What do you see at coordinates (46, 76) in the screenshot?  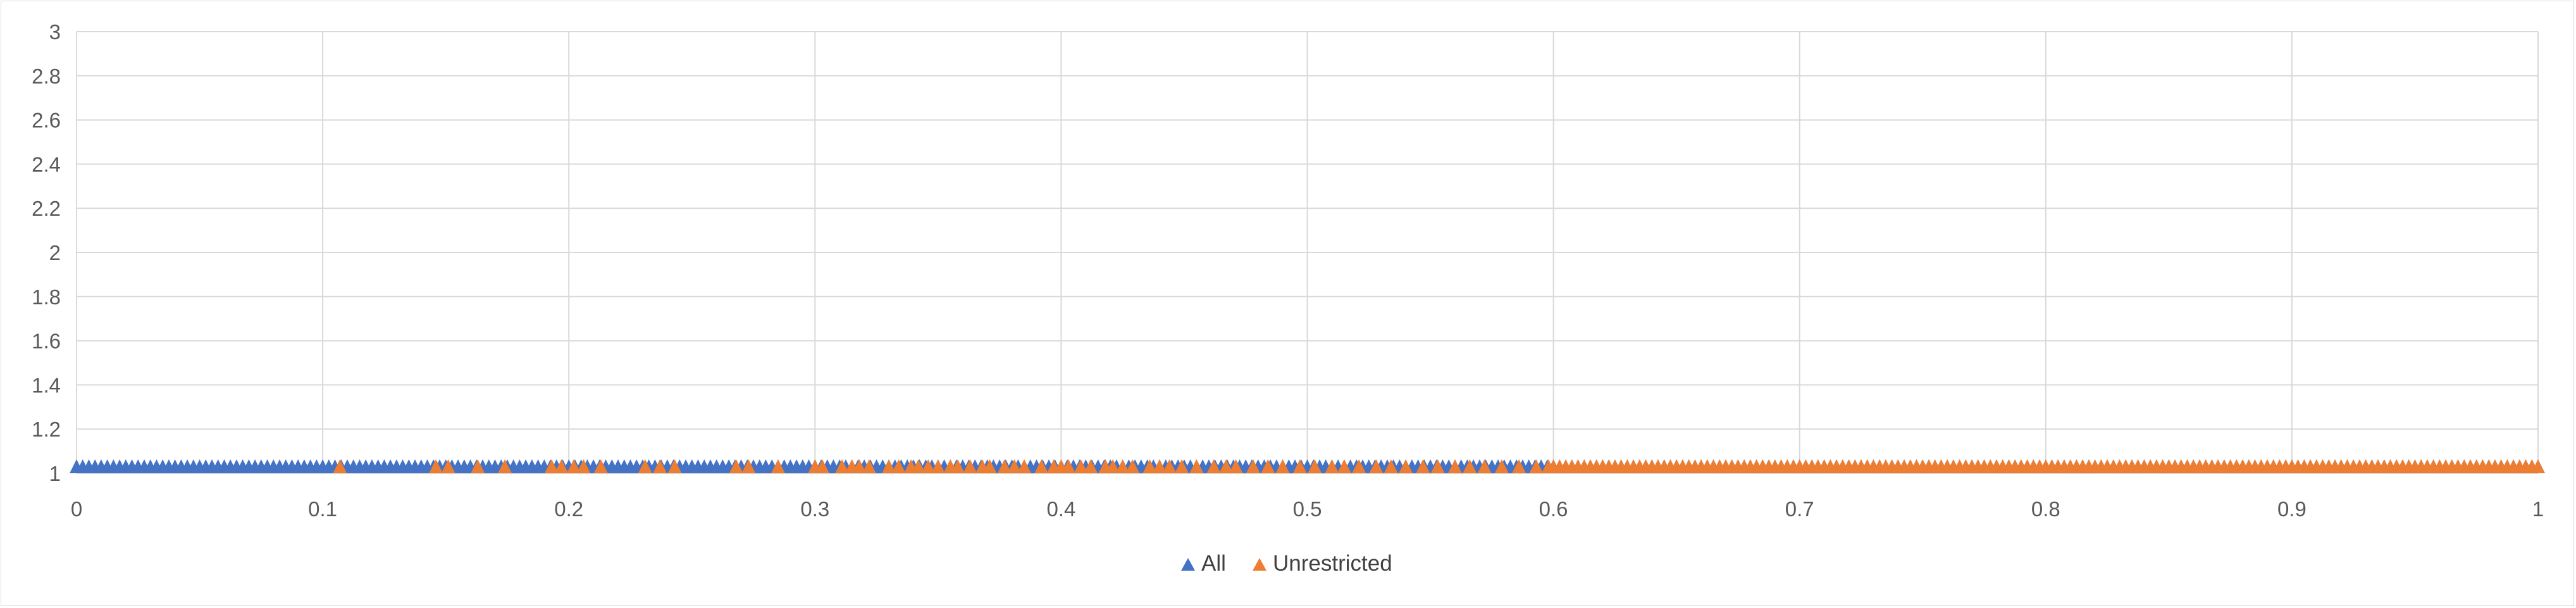 I see `y-tick-label: 2.8` at bounding box center [46, 76].